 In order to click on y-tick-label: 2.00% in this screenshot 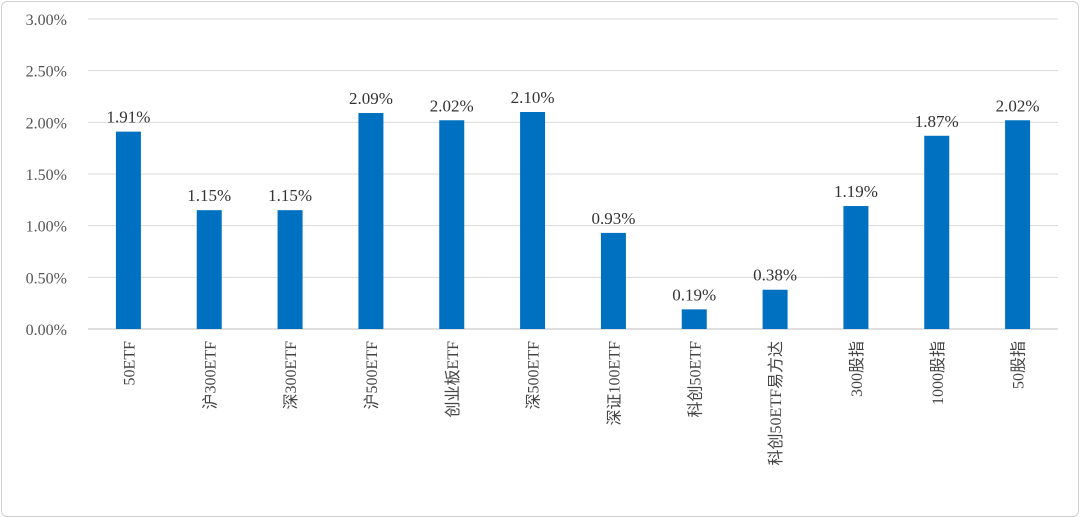, I will do `click(46, 123)`.